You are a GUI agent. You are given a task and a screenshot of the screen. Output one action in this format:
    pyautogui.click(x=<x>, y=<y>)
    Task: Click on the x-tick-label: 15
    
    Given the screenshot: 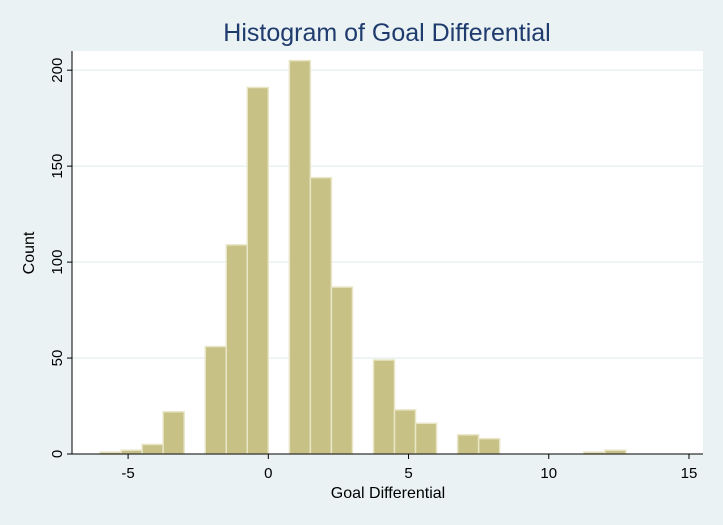 What is the action you would take?
    pyautogui.click(x=689, y=473)
    